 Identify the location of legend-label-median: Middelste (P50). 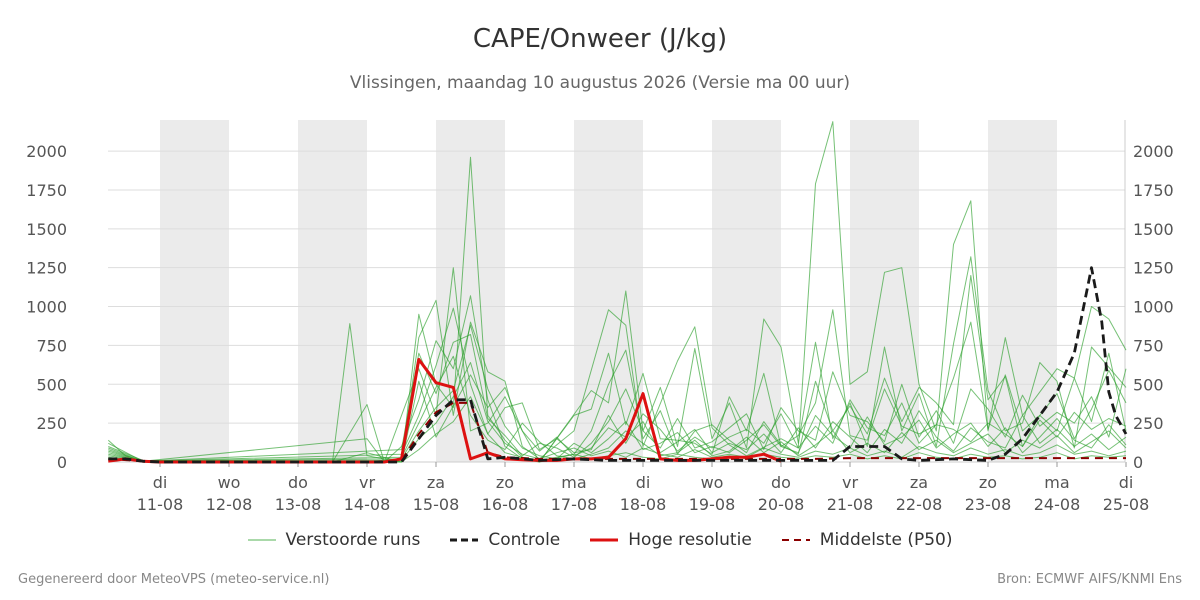
(886, 540).